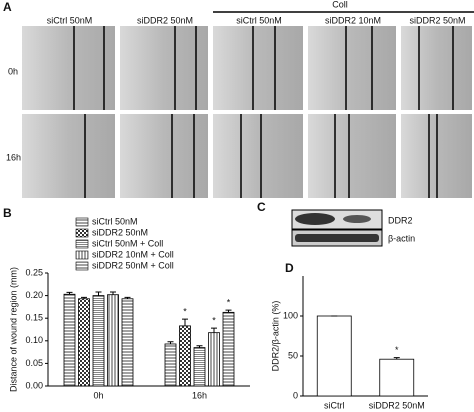 The height and width of the screenshot is (412, 474). What do you see at coordinates (295, 395) in the screenshot?
I see `y-tick-label: 0` at bounding box center [295, 395].